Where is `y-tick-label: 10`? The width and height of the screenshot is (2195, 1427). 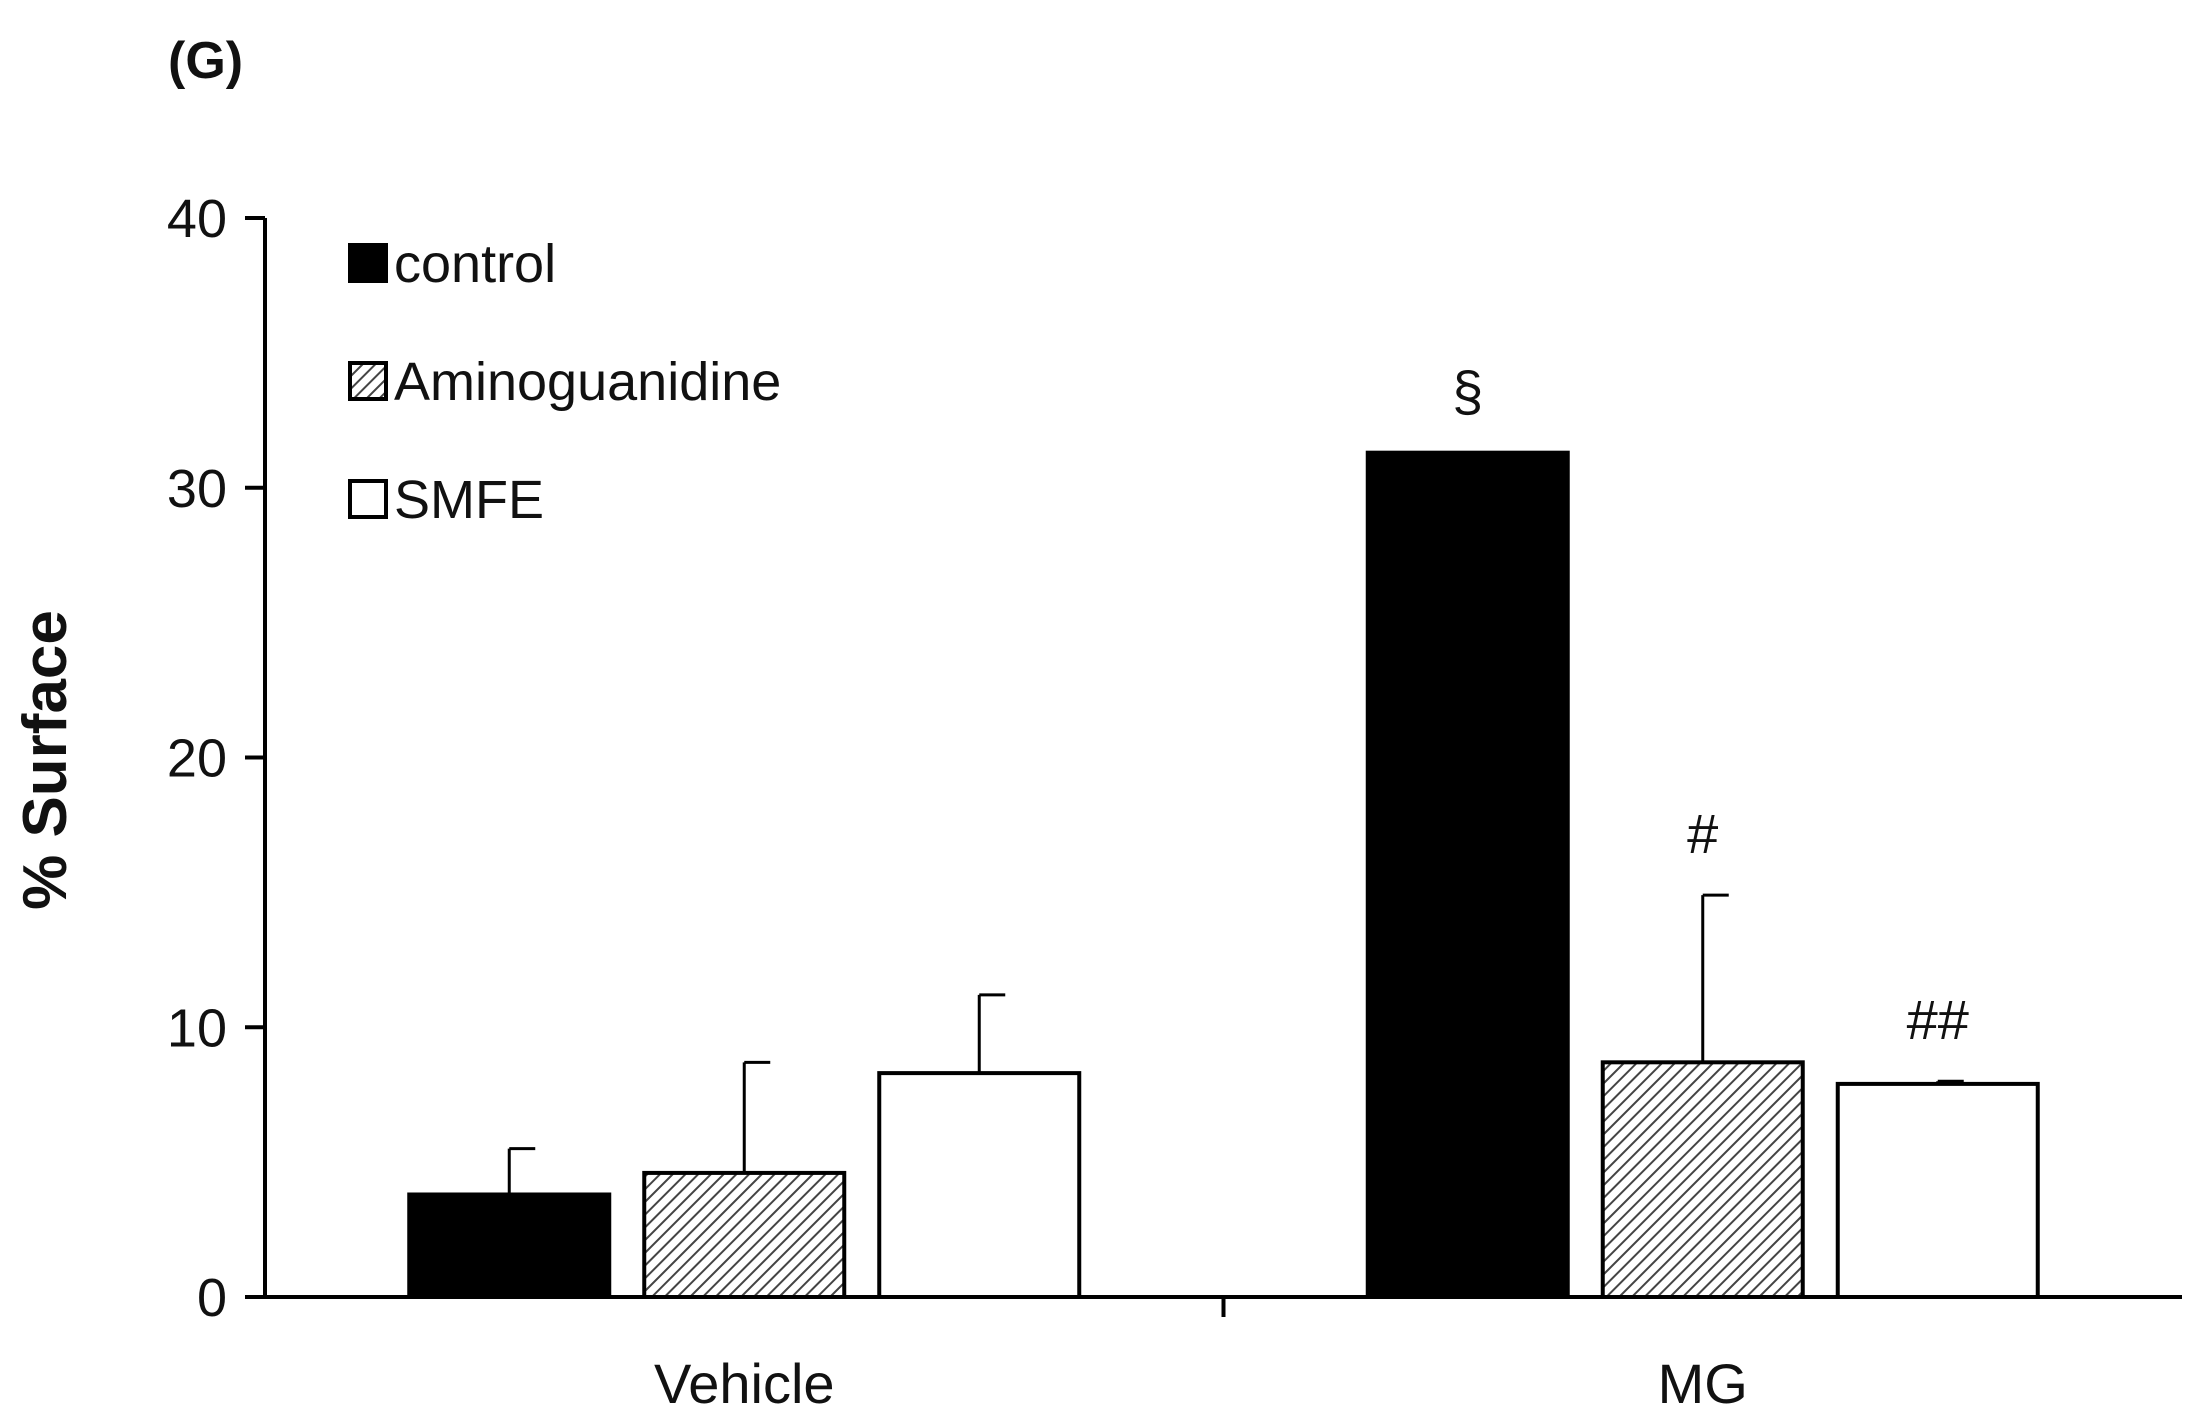 y-tick-label: 10 is located at coordinates (197, 1028).